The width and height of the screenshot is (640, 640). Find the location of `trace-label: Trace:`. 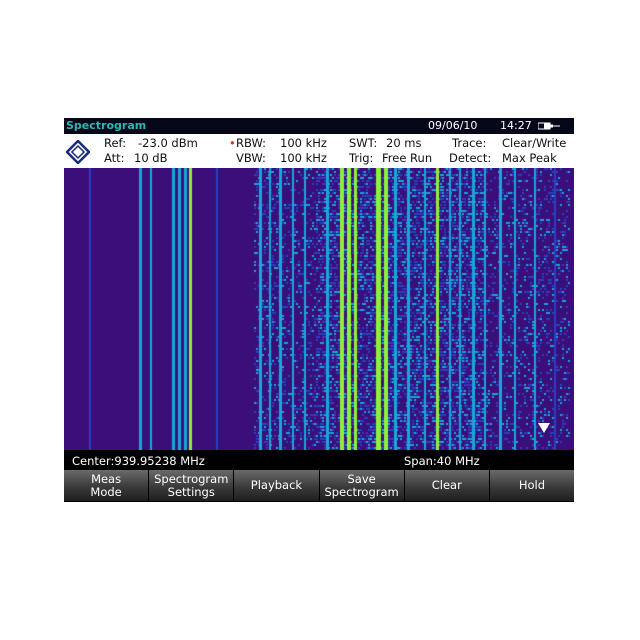

trace-label: Trace: is located at coordinates (469, 143).